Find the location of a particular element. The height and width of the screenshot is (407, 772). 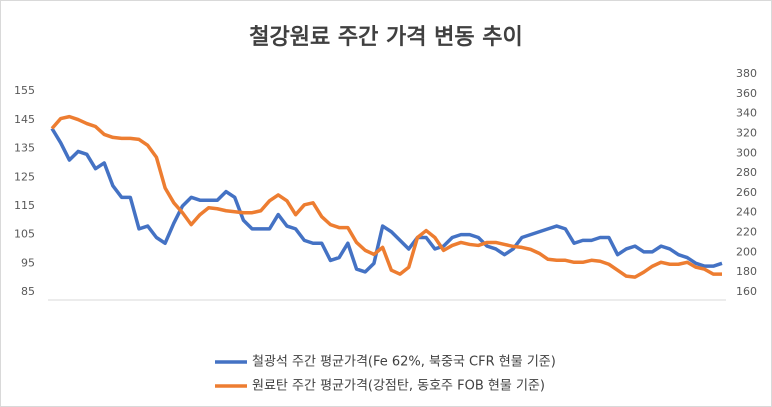

y2-tick-label: 380 is located at coordinates (746, 73).